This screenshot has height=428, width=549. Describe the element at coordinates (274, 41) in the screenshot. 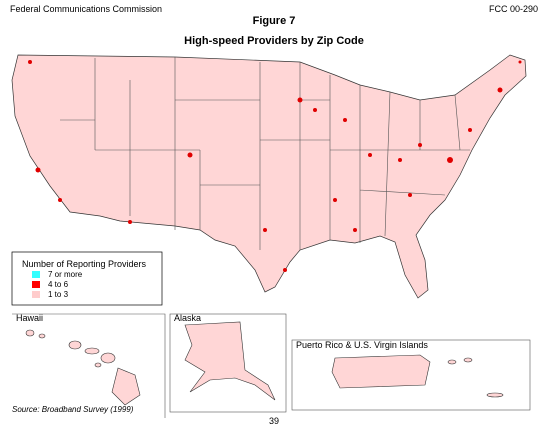

I see `map-title: High-speed Providers by Zip Code` at that location.